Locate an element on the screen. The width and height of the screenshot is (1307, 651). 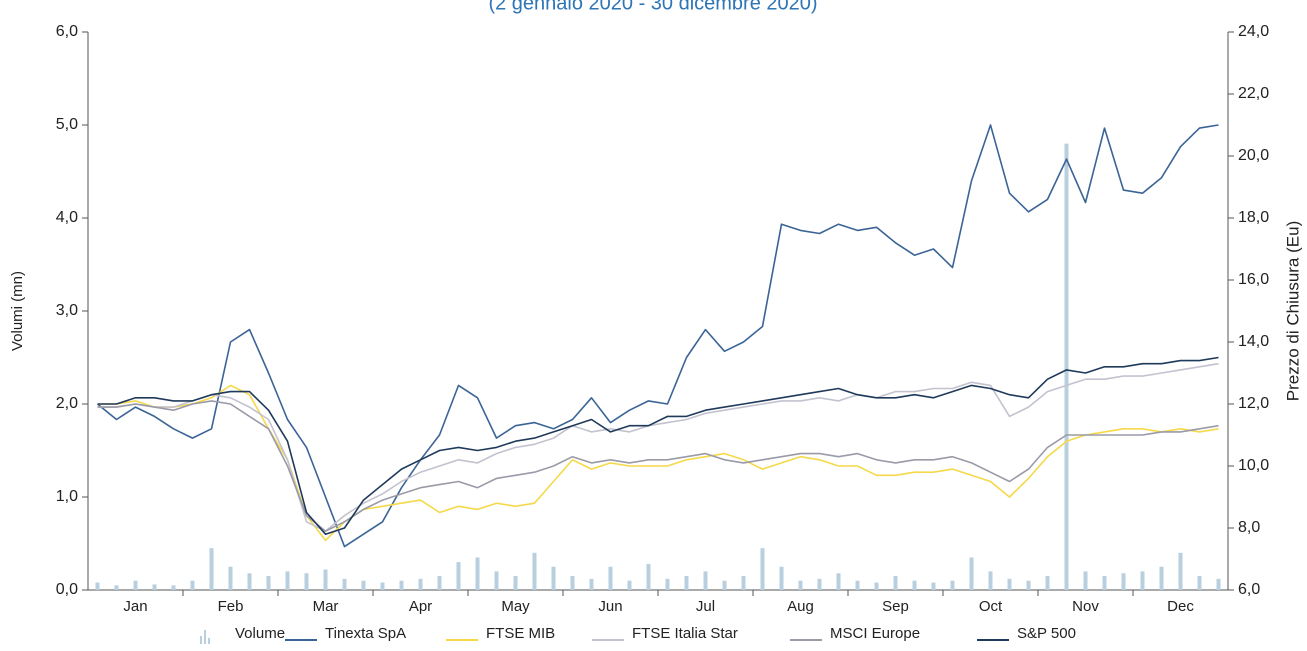
y2-tick-label: 10,0 is located at coordinates (1253, 465).